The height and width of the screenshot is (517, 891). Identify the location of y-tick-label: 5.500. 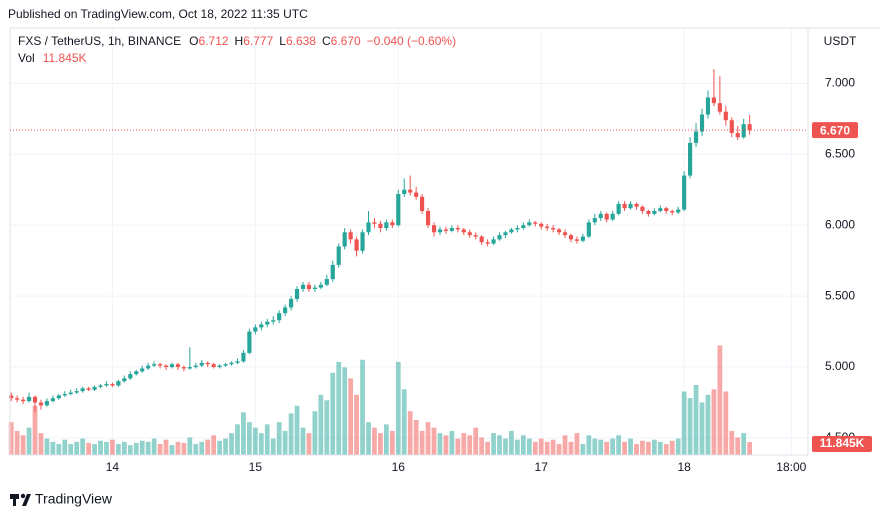
(840, 295).